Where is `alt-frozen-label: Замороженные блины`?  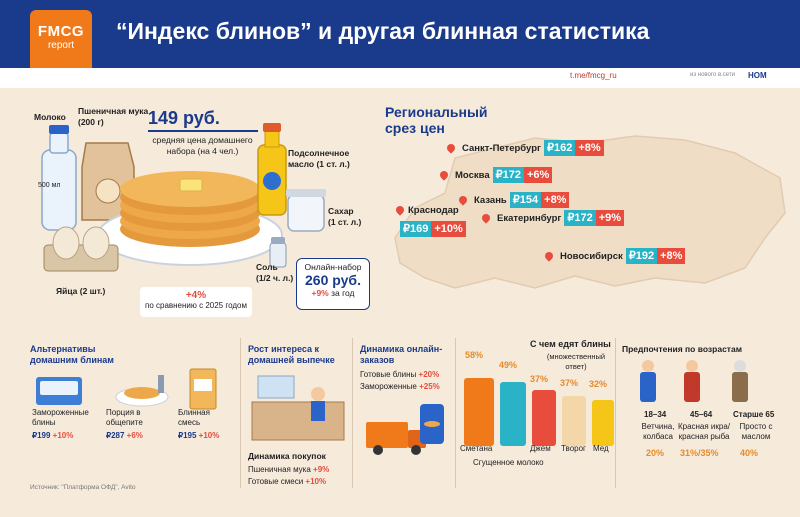 alt-frozen-label: Замороженные блины is located at coordinates (60, 417).